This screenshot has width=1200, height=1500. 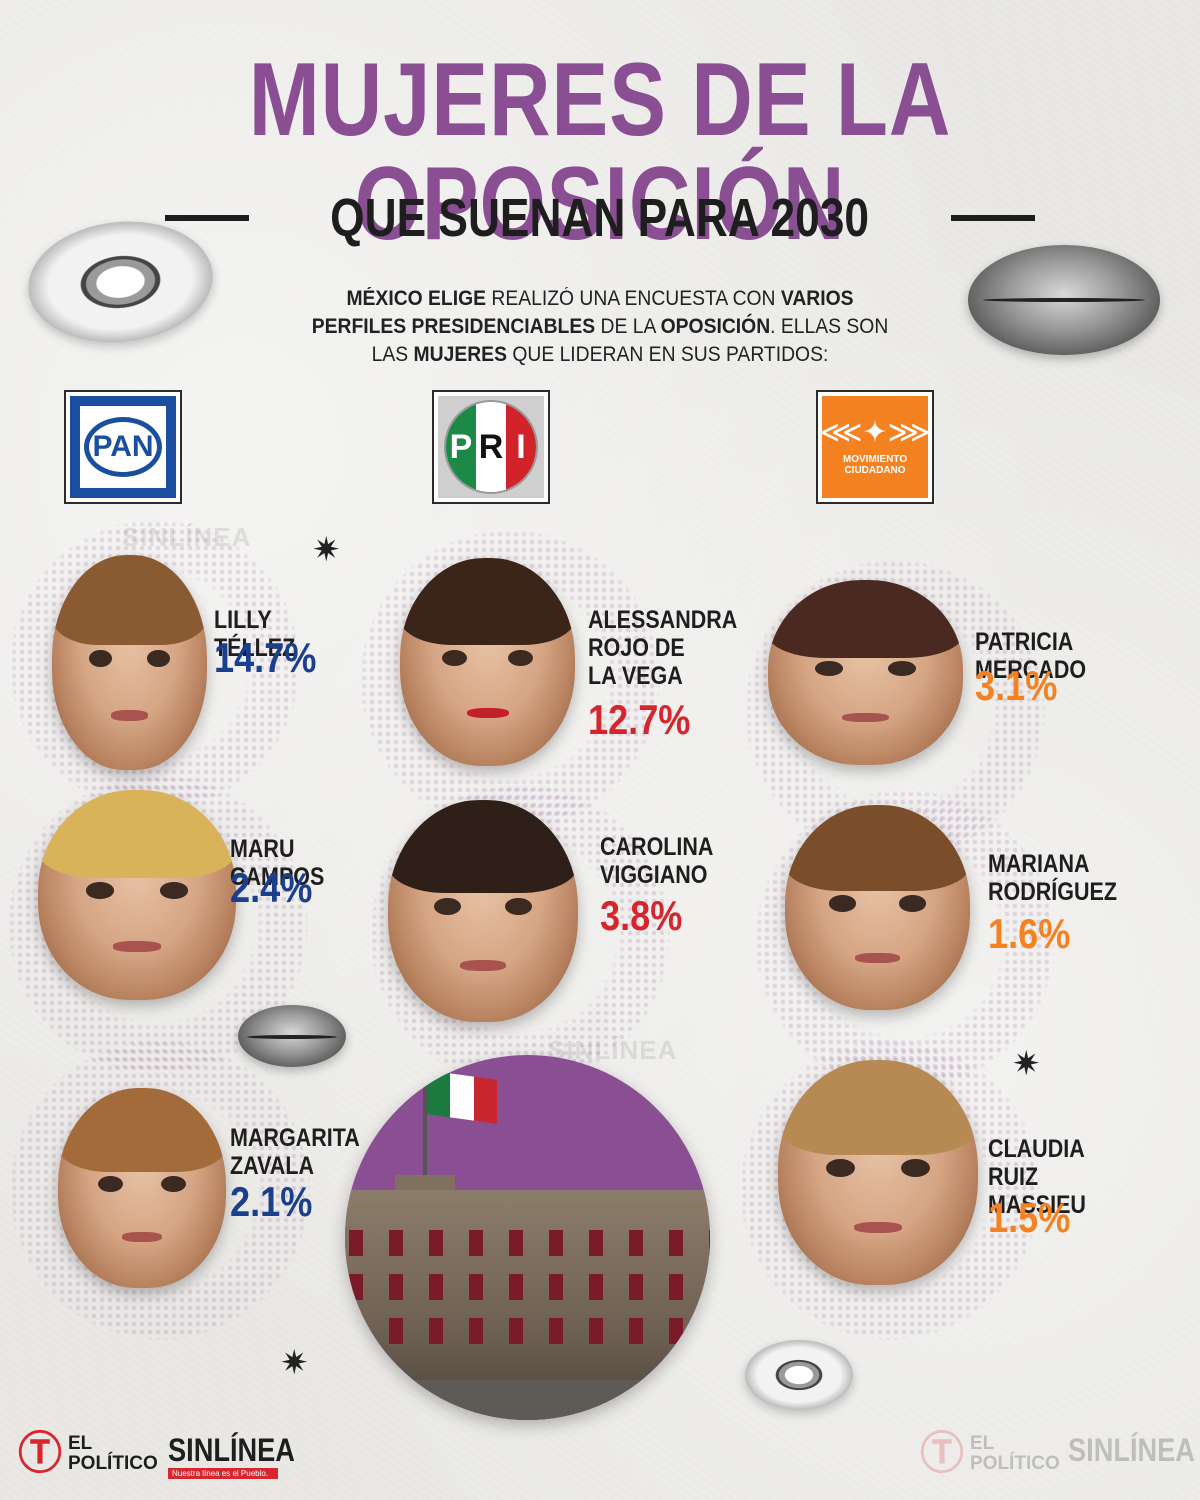 What do you see at coordinates (271, 887) in the screenshot?
I see `candidate-percentage: 2.4%` at bounding box center [271, 887].